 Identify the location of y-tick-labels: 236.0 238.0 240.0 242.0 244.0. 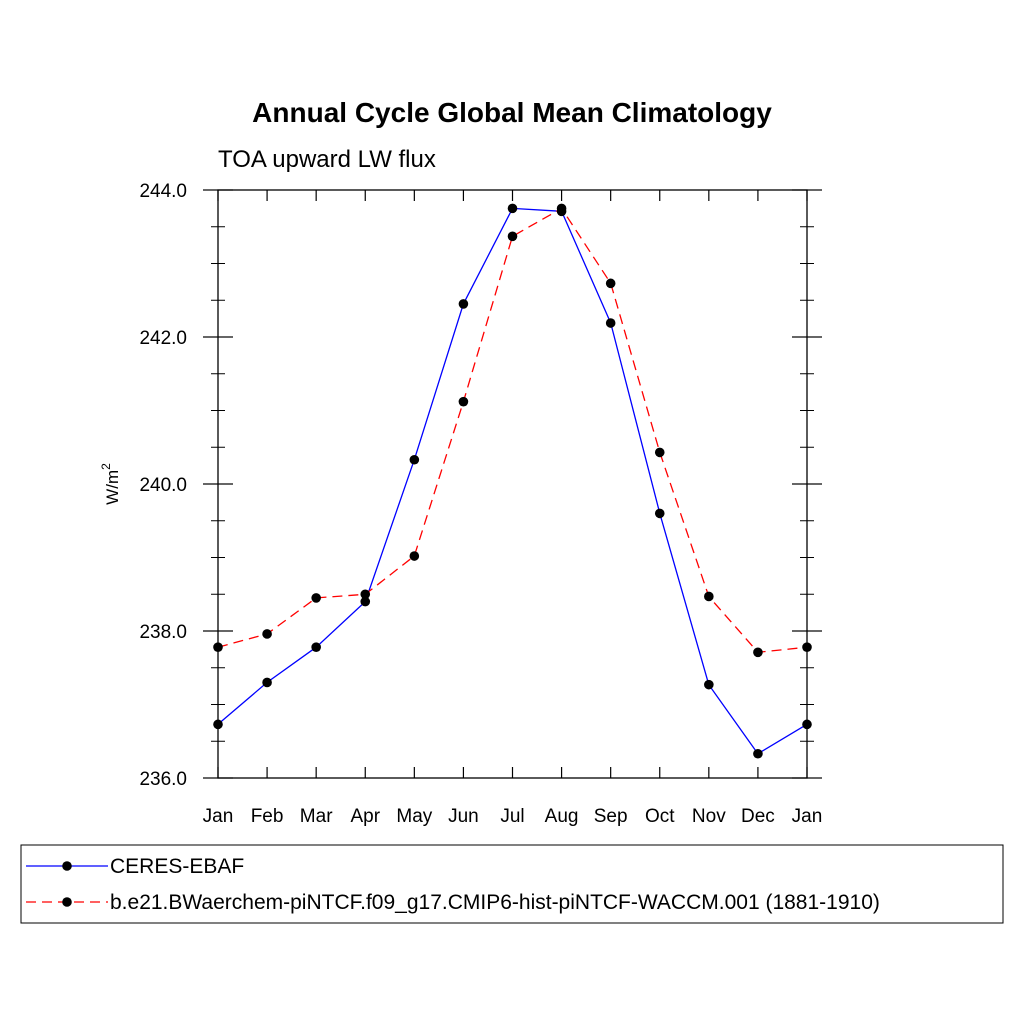
(163, 485).